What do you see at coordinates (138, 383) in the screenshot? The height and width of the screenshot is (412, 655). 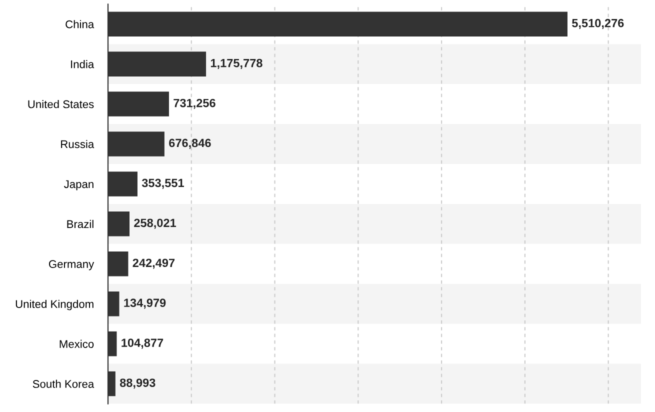 I see `data-label: 88,993` at bounding box center [138, 383].